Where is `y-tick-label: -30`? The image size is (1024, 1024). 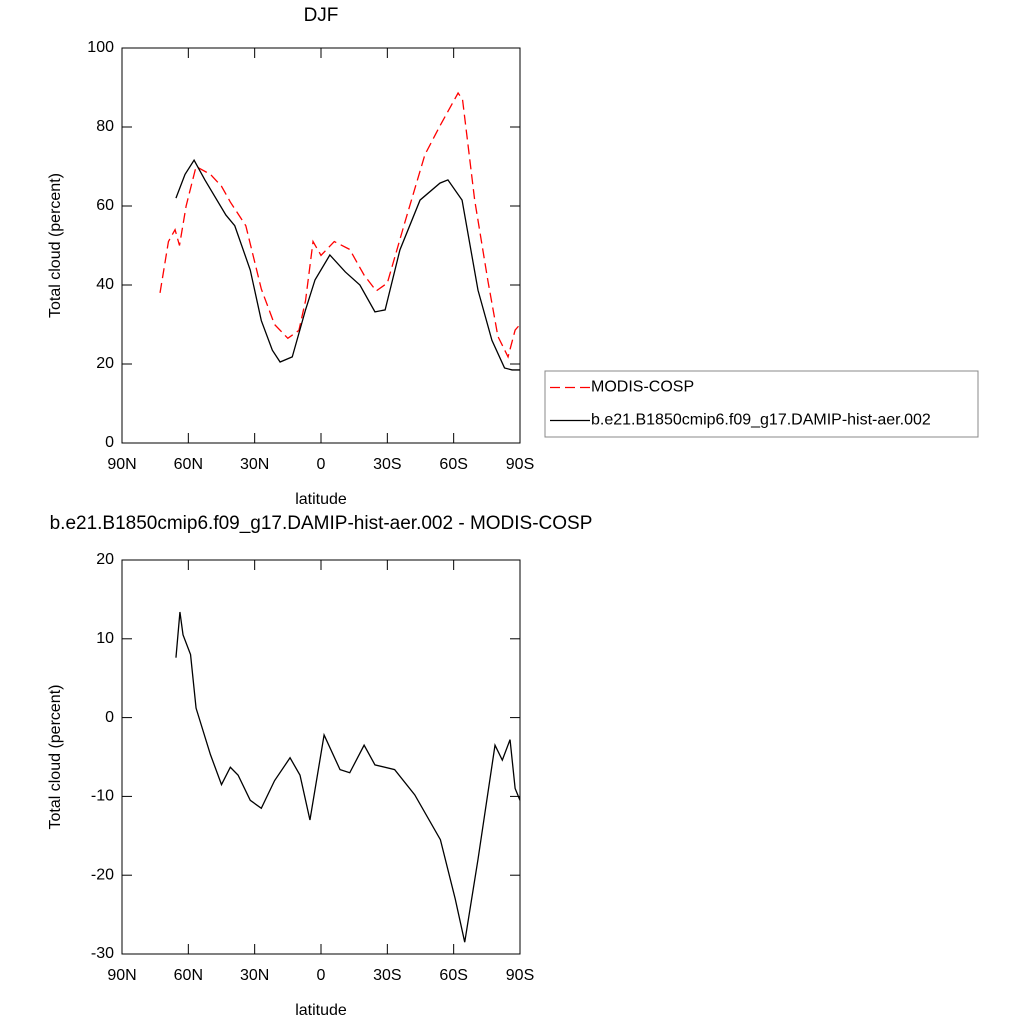
y-tick-label: -30 is located at coordinates (102, 953).